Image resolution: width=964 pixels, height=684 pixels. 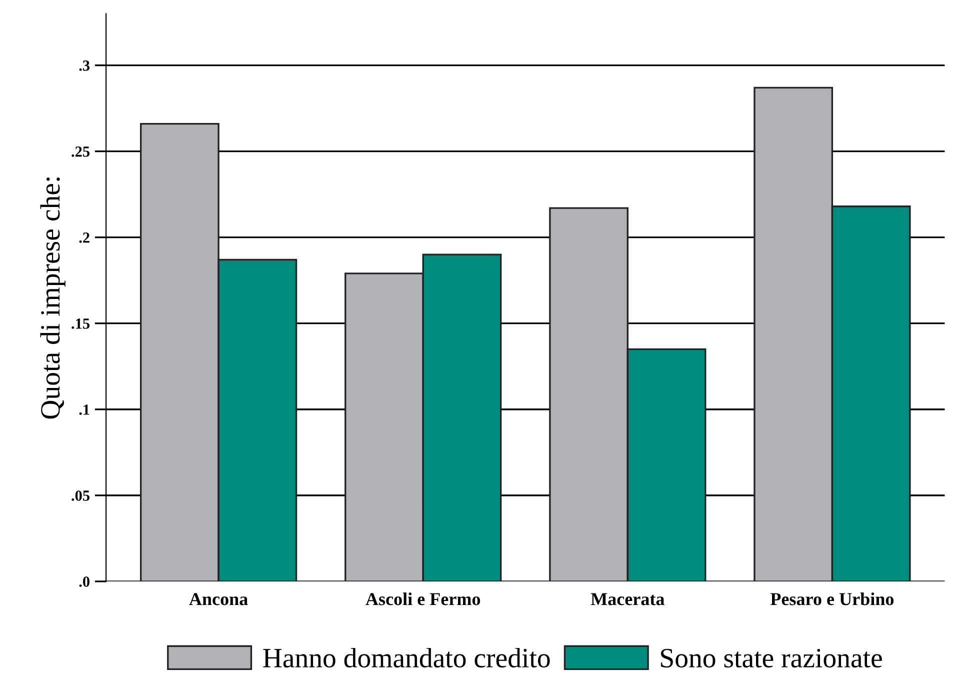 What do you see at coordinates (84, 65) in the screenshot?
I see `y-tick-label: .3` at bounding box center [84, 65].